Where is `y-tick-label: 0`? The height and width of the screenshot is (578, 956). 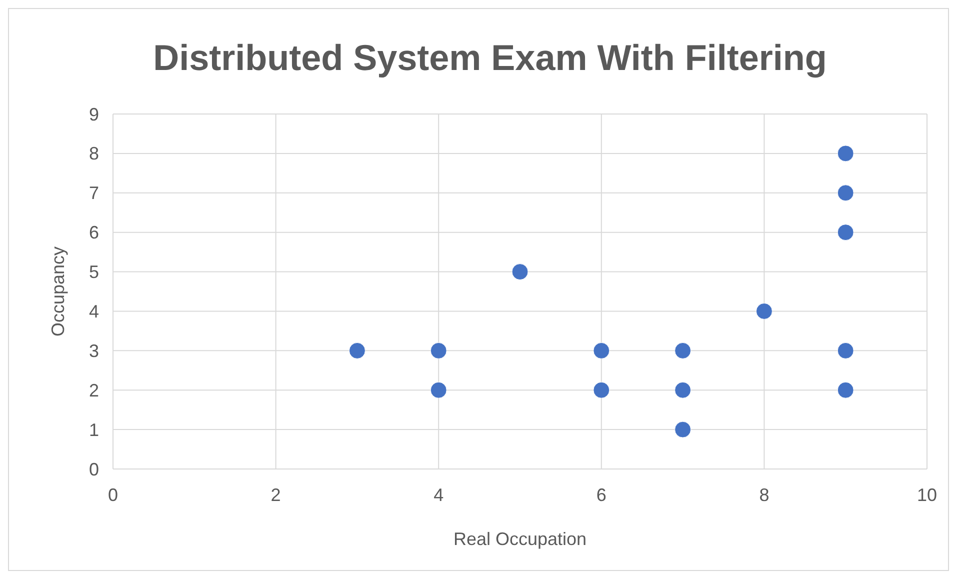
y-tick-label: 0 is located at coordinates (93, 469).